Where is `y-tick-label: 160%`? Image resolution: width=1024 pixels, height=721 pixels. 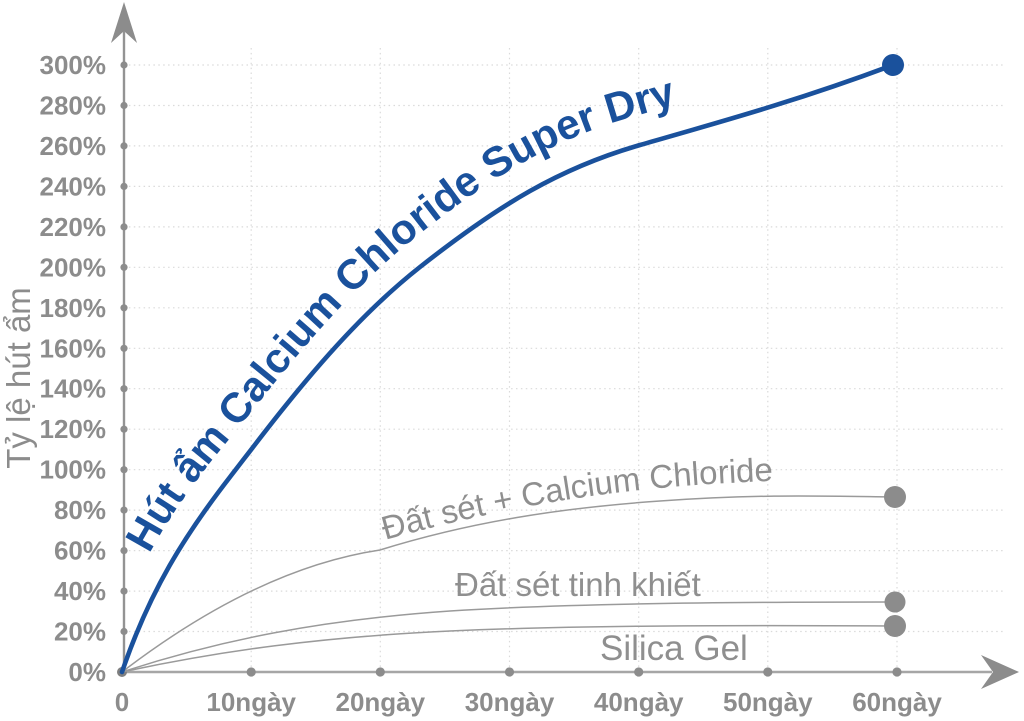
y-tick-label: 160% is located at coordinates (73, 348).